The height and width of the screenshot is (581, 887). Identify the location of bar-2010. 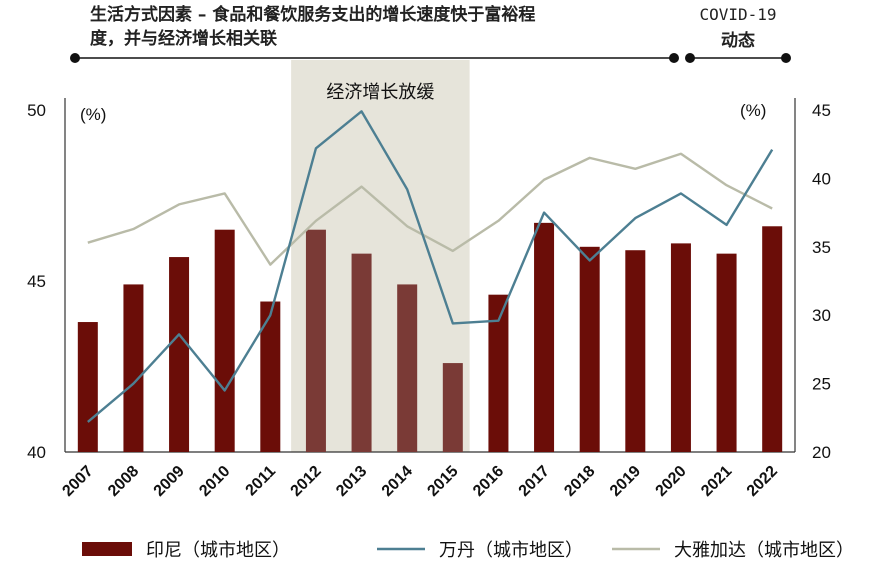
(224, 340).